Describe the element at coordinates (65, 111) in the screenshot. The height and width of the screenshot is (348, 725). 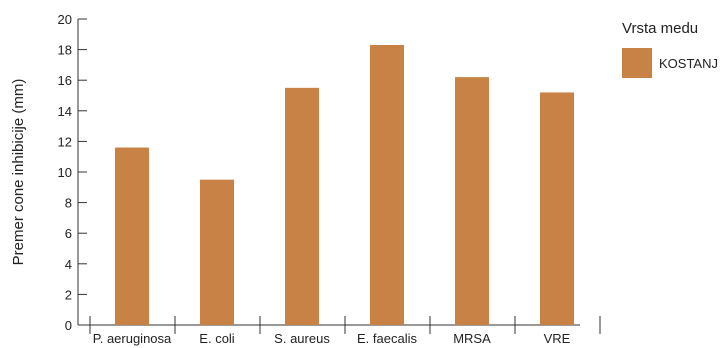
I see `y-tick-label: 14` at that location.